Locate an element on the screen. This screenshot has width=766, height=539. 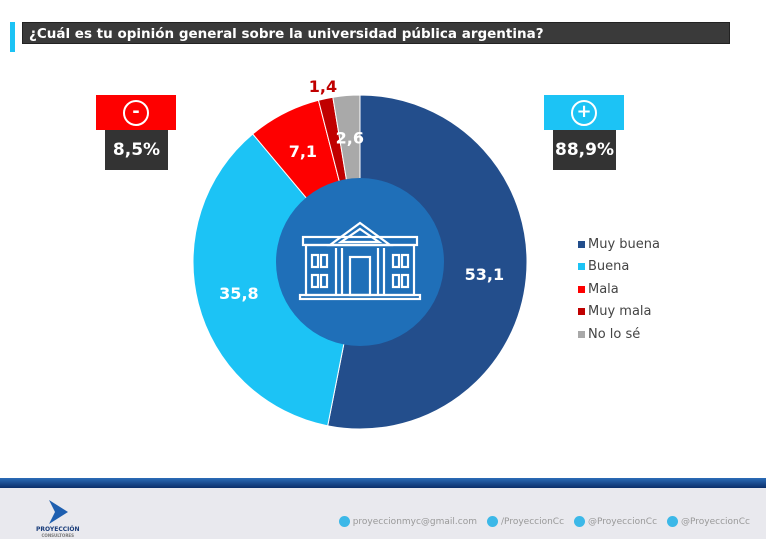
legend-item: Buena is located at coordinates (619, 267).